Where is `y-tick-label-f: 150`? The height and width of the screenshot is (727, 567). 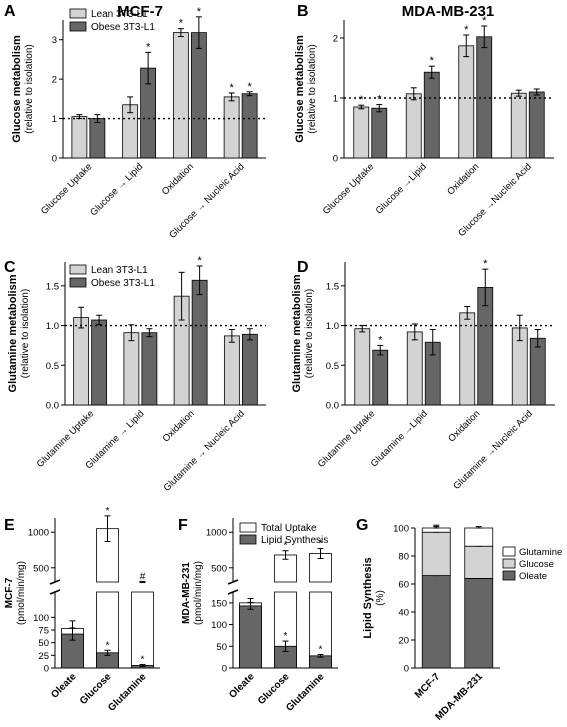 y-tick-label-f: 150 is located at coordinates (219, 603).